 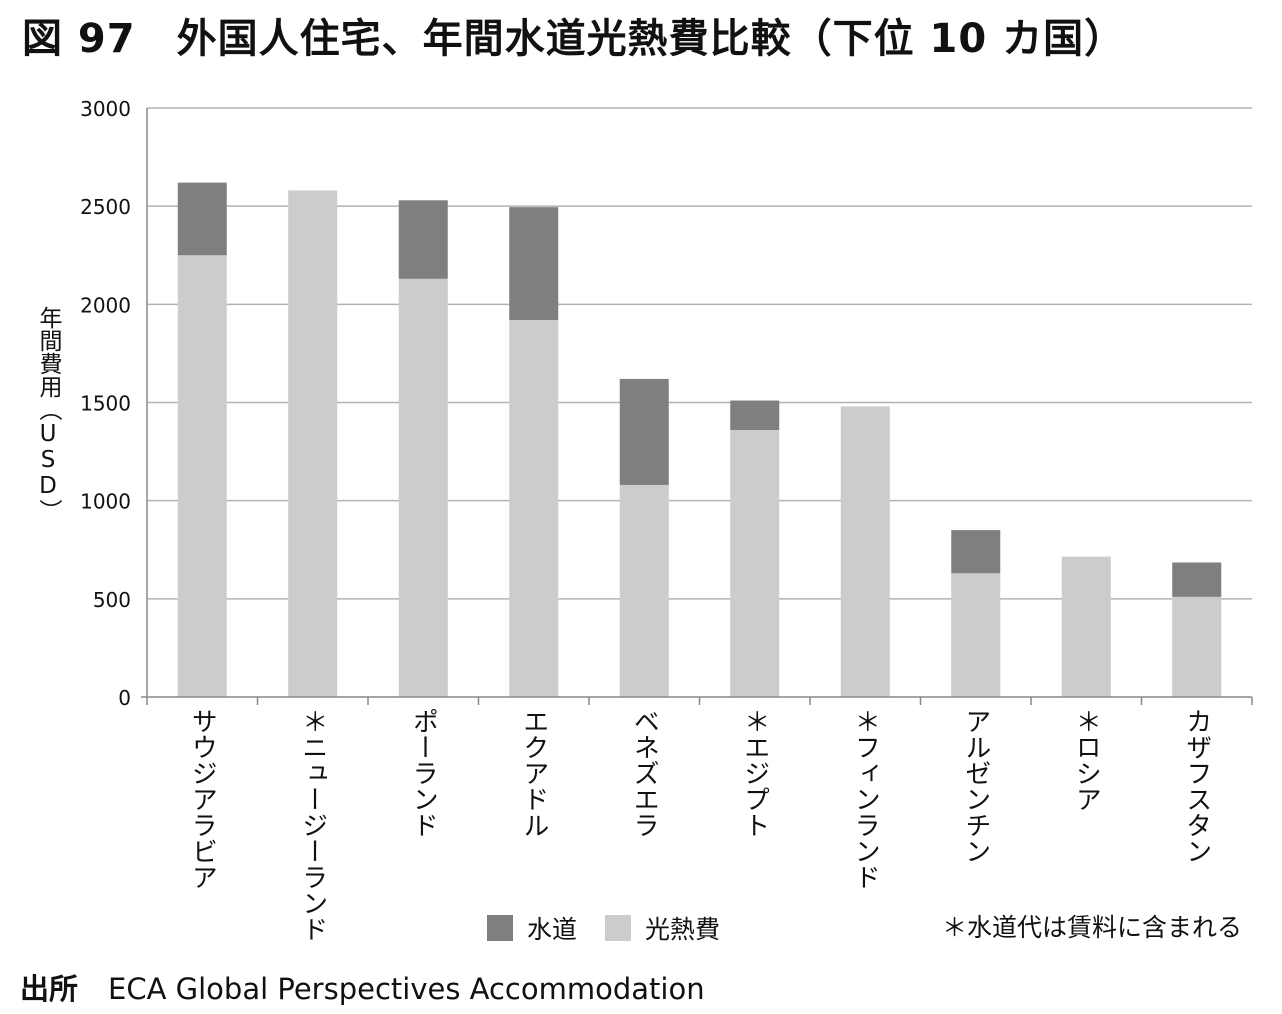 What do you see at coordinates (105, 502) in the screenshot?
I see `y-tick-label: 1000` at bounding box center [105, 502].